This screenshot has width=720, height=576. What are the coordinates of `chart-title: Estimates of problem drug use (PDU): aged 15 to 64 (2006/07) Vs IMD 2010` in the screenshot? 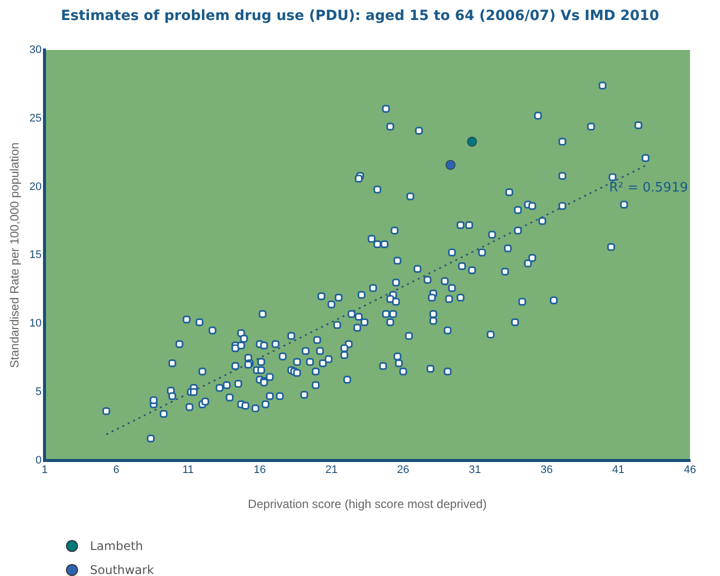 It's located at (360, 16).